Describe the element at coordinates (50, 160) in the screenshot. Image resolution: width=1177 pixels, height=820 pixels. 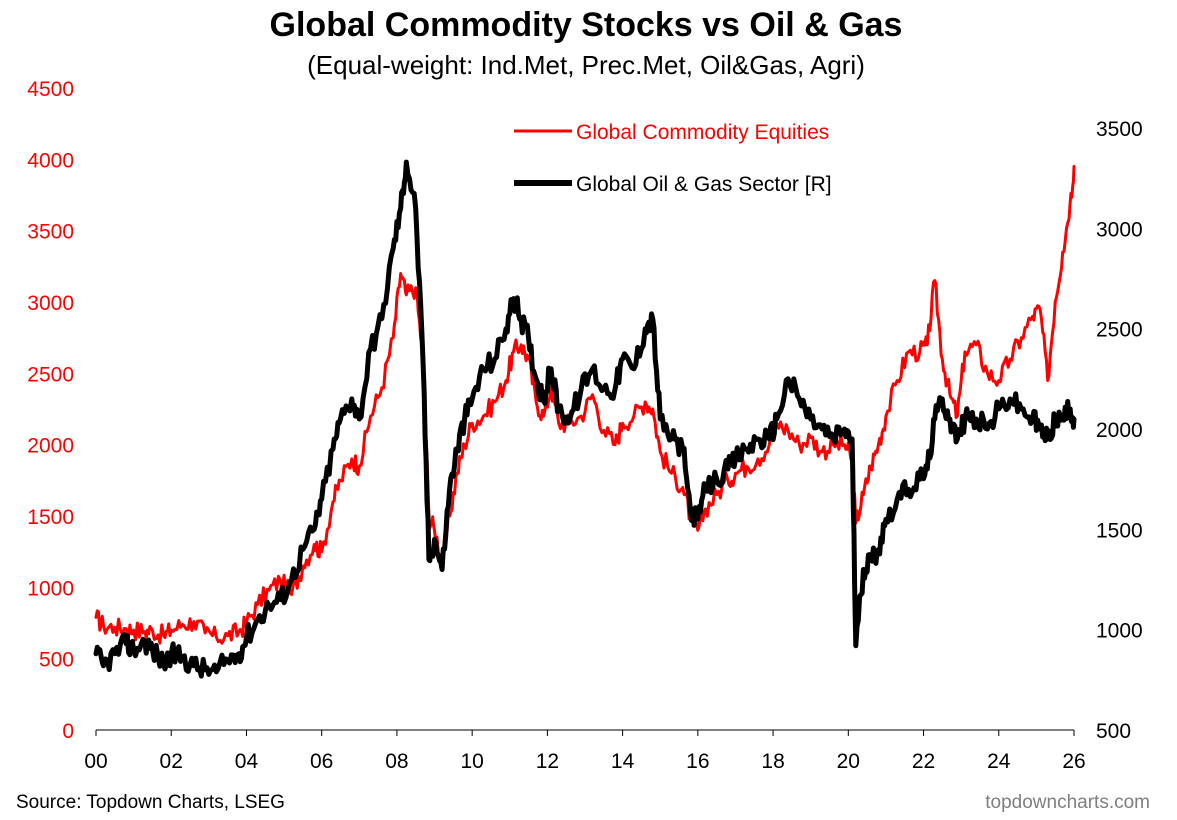
I see `left-tick-label: 4000` at that location.